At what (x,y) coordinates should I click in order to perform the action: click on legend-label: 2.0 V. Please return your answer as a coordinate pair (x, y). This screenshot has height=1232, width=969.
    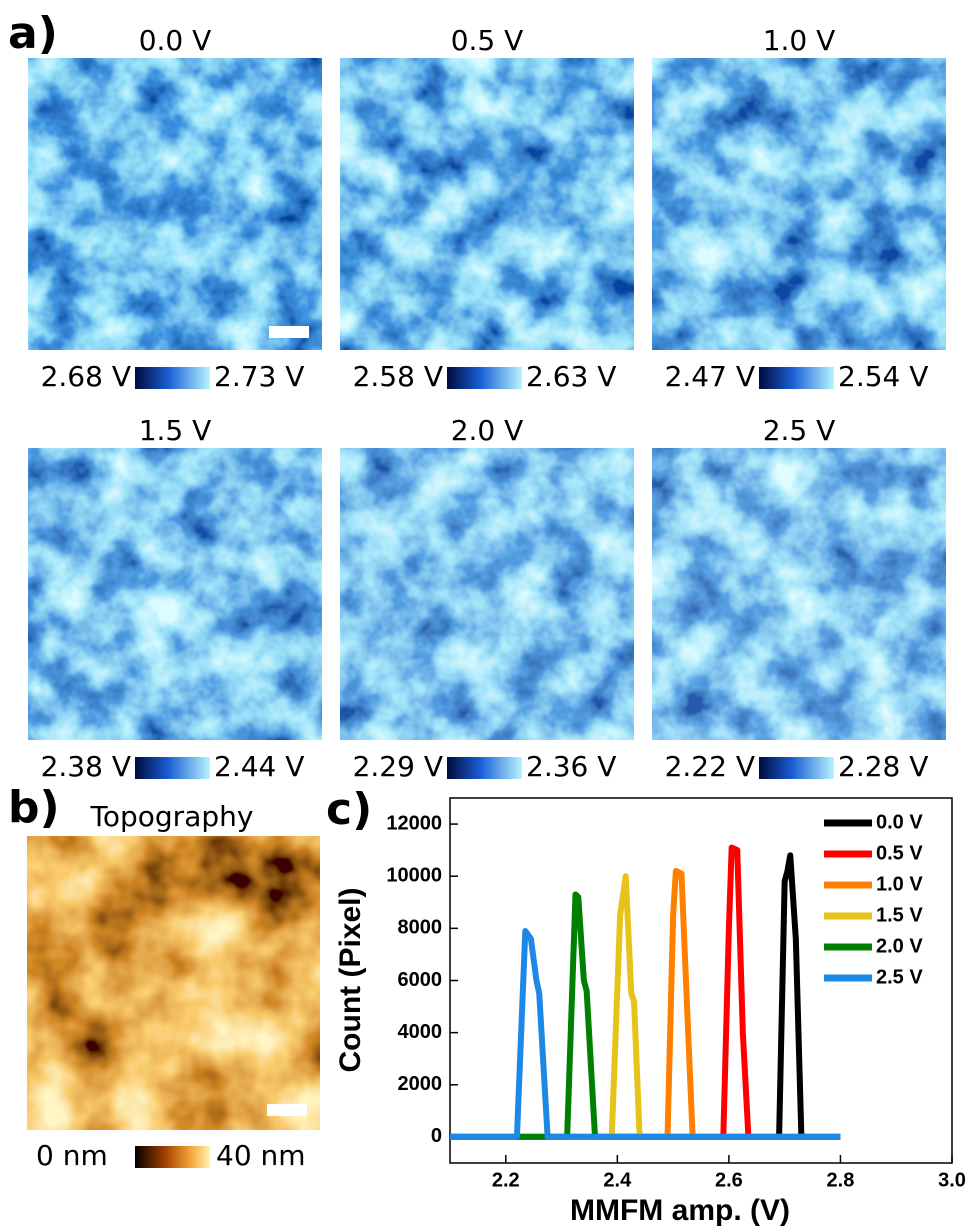
    Looking at the image, I should click on (899, 946).